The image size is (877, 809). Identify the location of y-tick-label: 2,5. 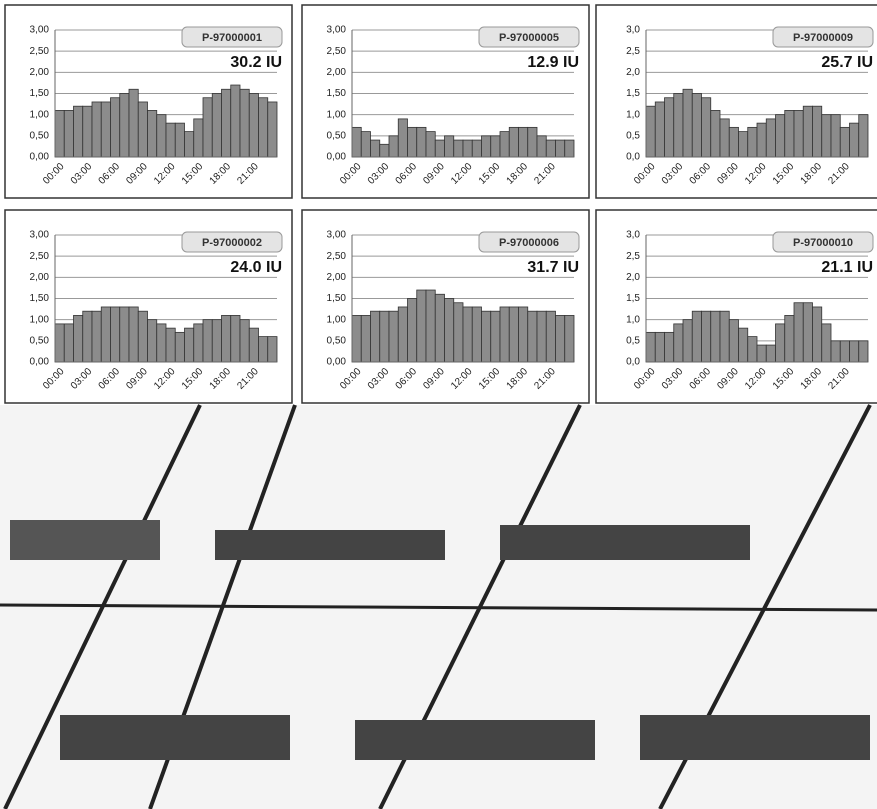
(633, 51).